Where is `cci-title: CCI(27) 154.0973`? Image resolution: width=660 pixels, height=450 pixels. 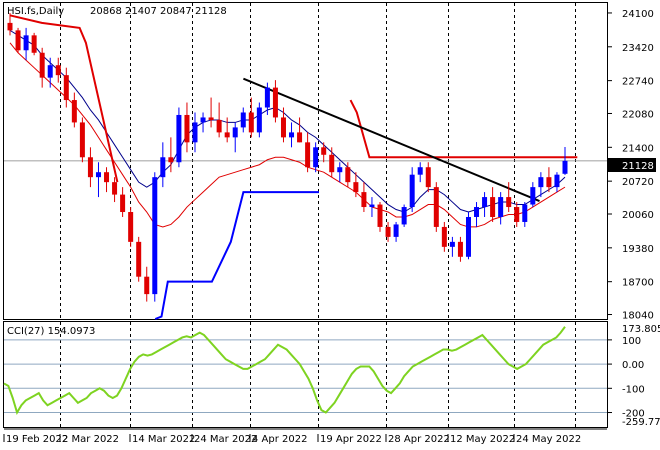
cci-title: CCI(27) 154.0973 is located at coordinates (51, 331).